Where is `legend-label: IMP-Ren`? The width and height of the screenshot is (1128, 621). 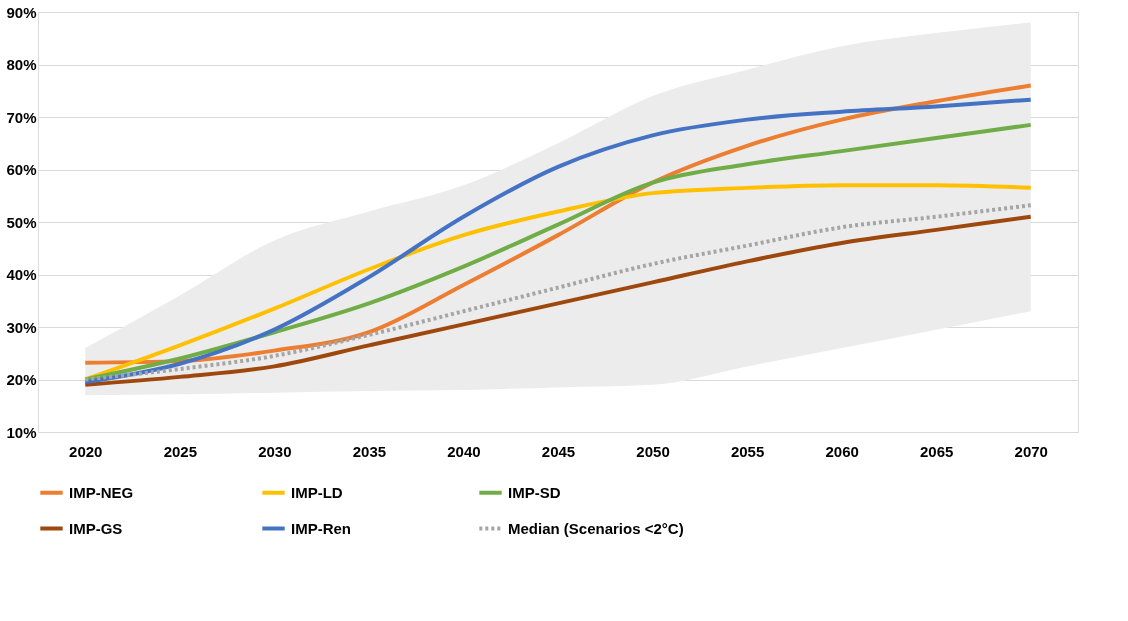 legend-label: IMP-Ren is located at coordinates (321, 528).